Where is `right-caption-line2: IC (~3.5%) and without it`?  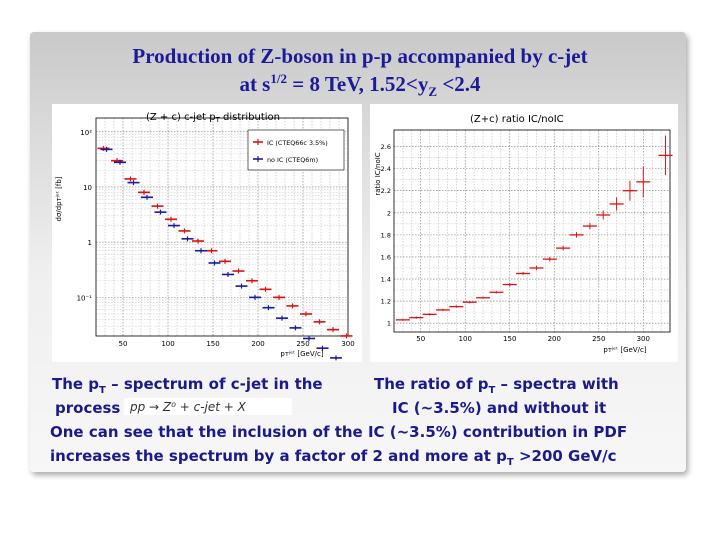 right-caption-line2: IC (~3.5%) and without it is located at coordinates (499, 408).